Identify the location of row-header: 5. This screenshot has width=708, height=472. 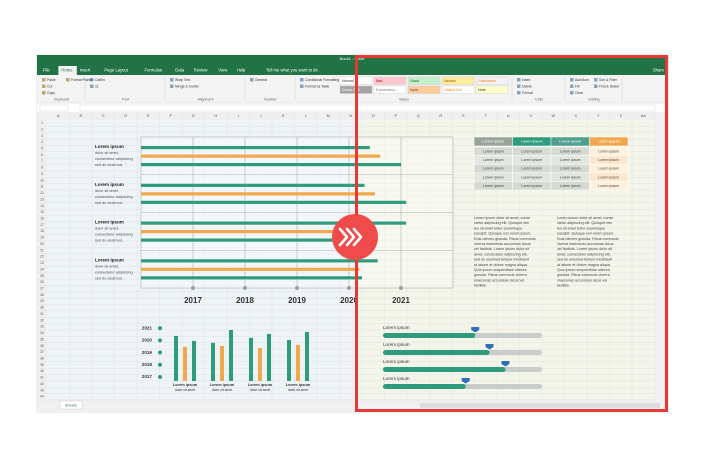
(42, 149).